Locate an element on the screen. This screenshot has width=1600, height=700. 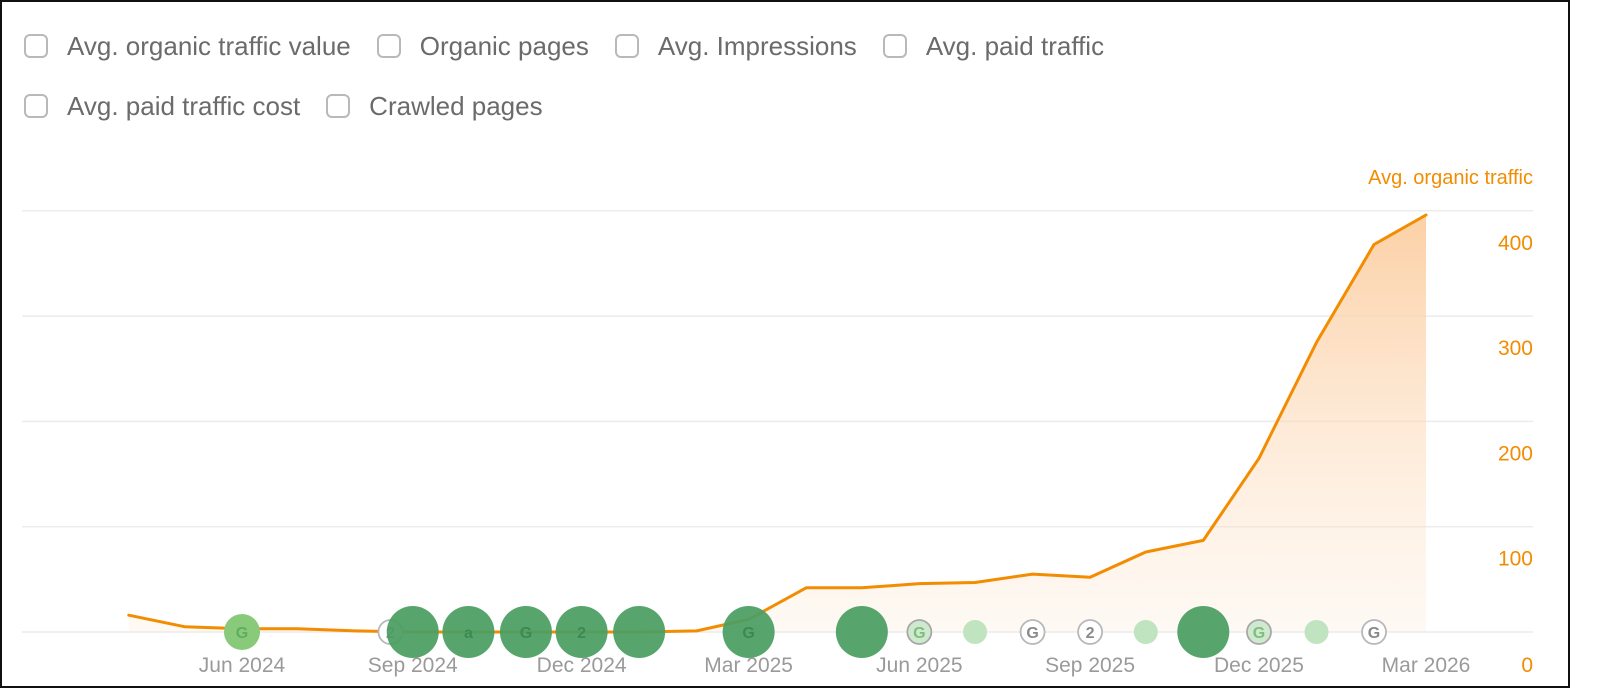
y-tick-label: 200 is located at coordinates (1515, 453).